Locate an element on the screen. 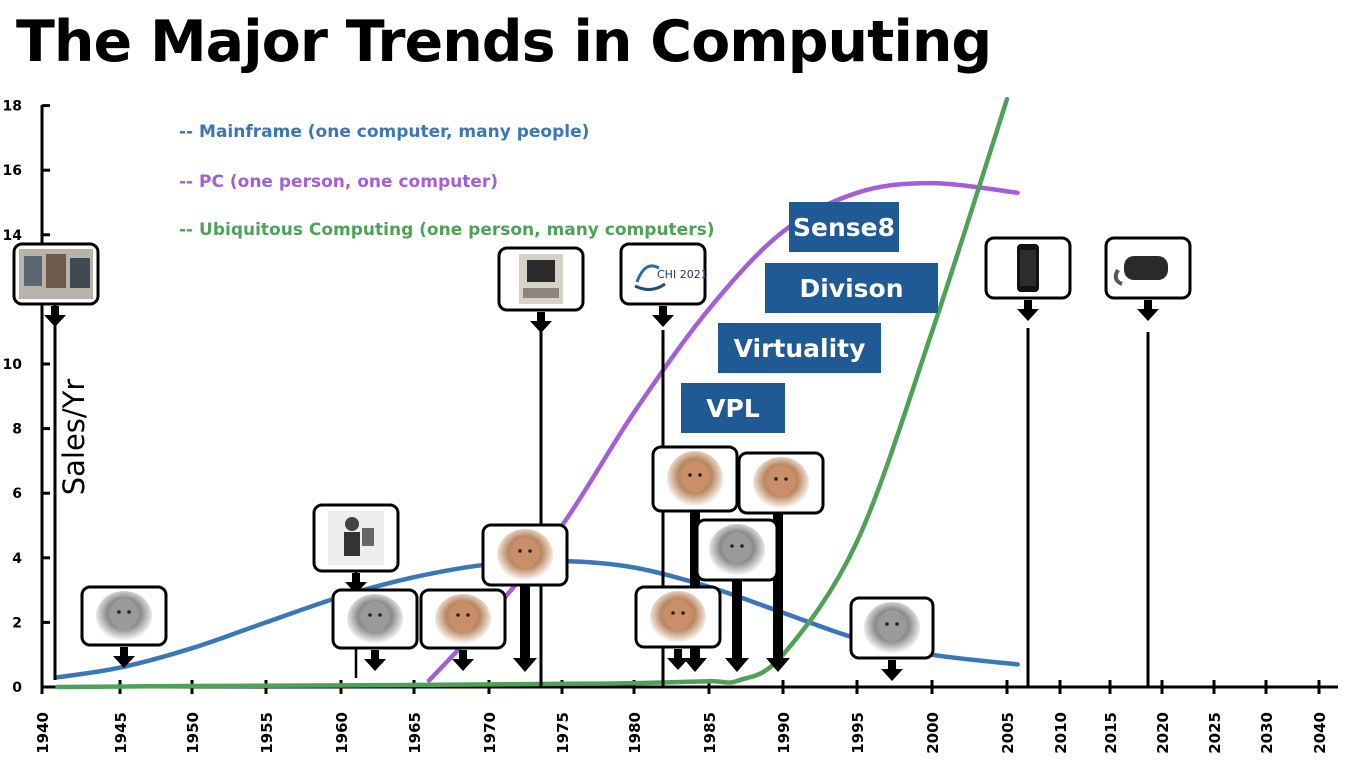 The height and width of the screenshot is (766, 1348). company-label-vpl: VPL is located at coordinates (733, 408).